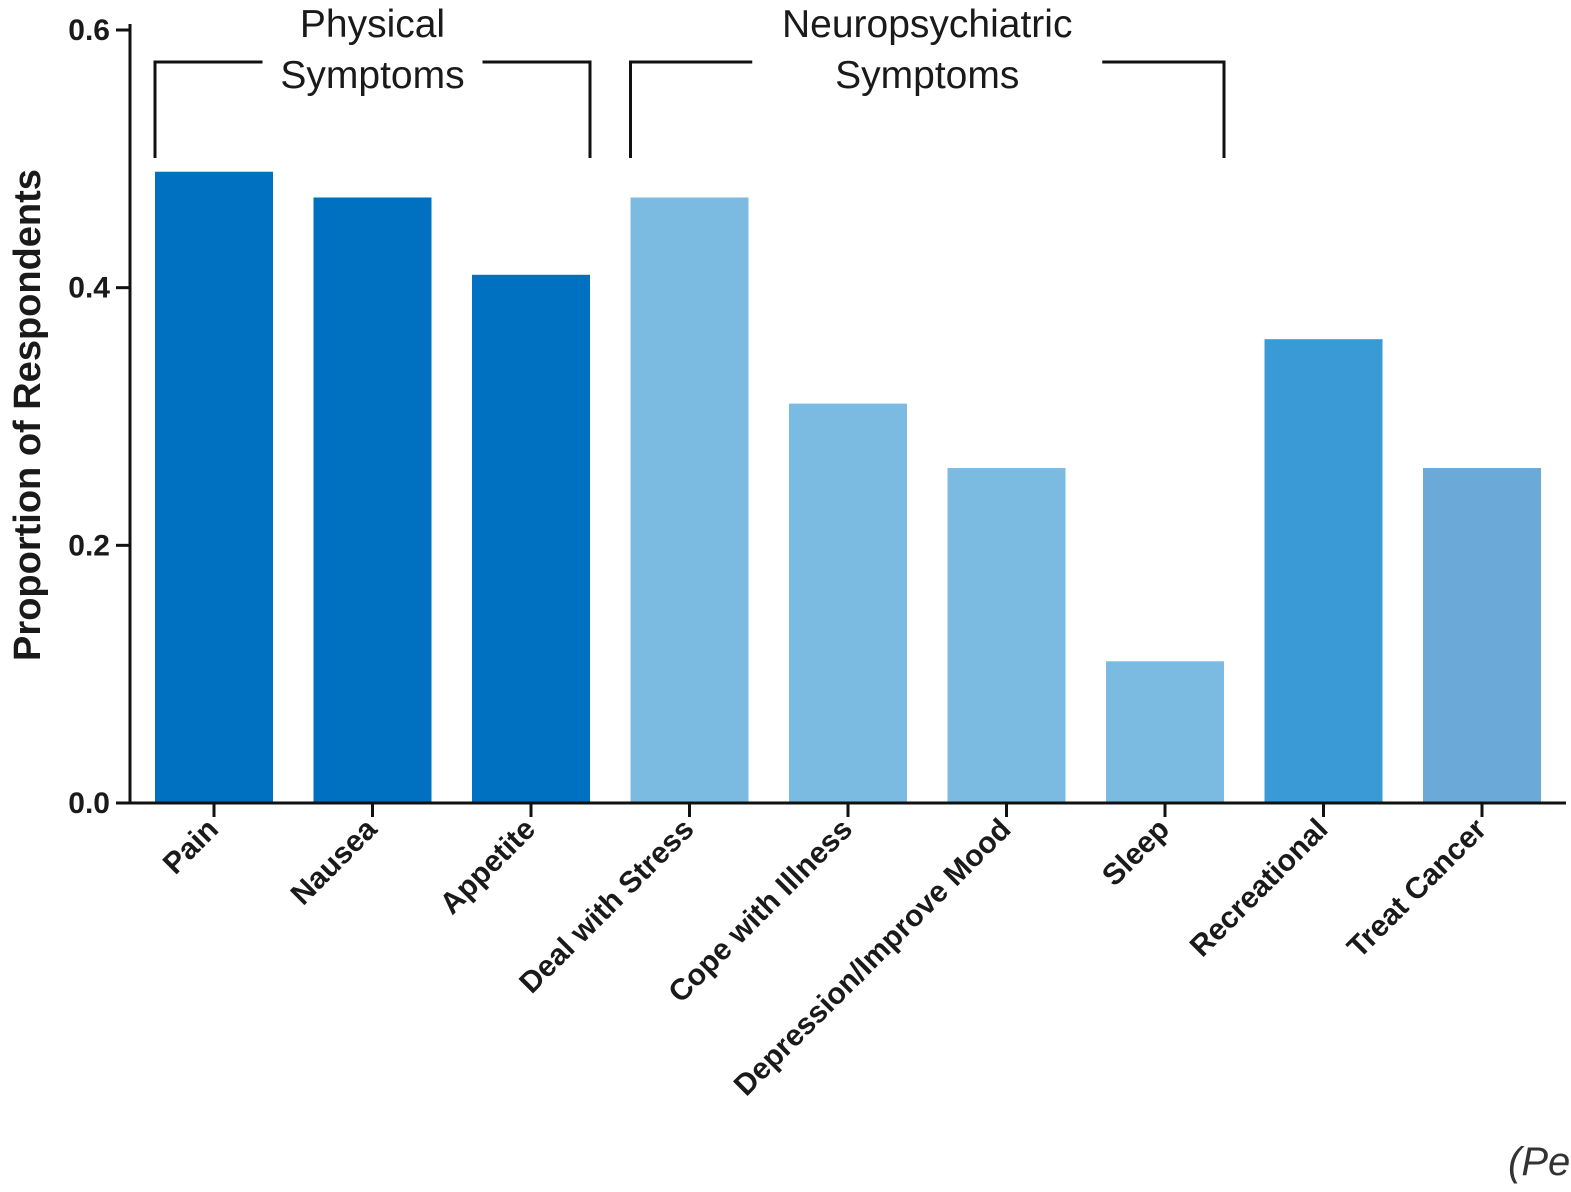 This screenshot has width=1571, height=1192. I want to click on y-tick-label: 0.2, so click(89, 545).